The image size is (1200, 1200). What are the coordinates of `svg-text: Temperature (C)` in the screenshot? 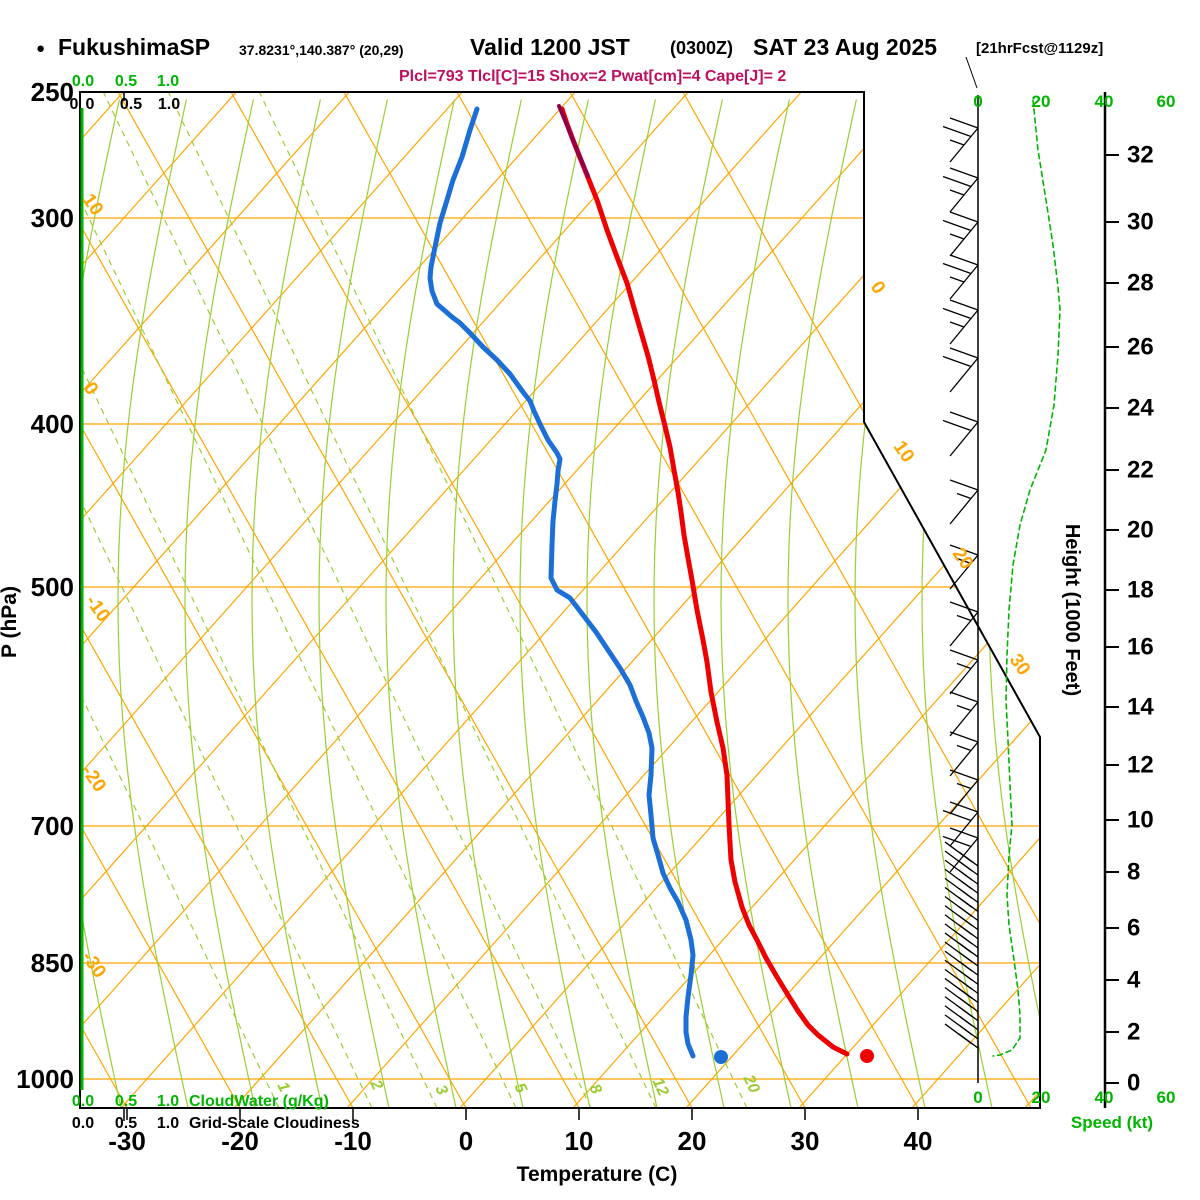 It's located at (597, 1174).